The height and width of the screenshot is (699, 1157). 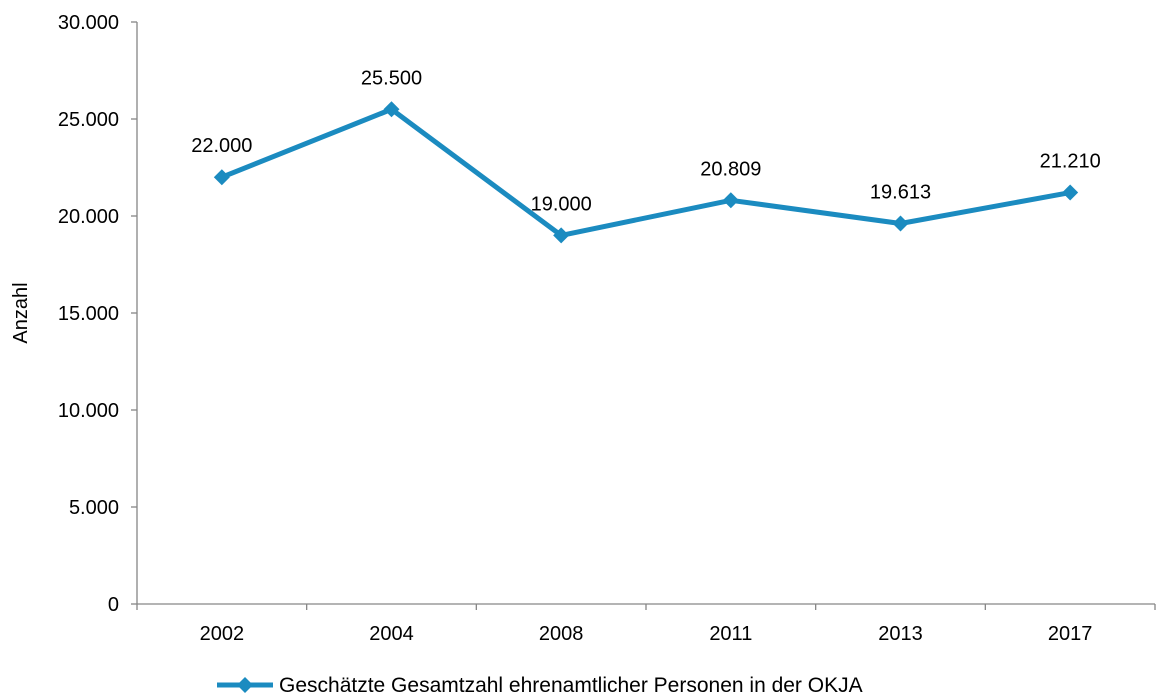 What do you see at coordinates (645, 172) in the screenshot?
I see `series-line` at bounding box center [645, 172].